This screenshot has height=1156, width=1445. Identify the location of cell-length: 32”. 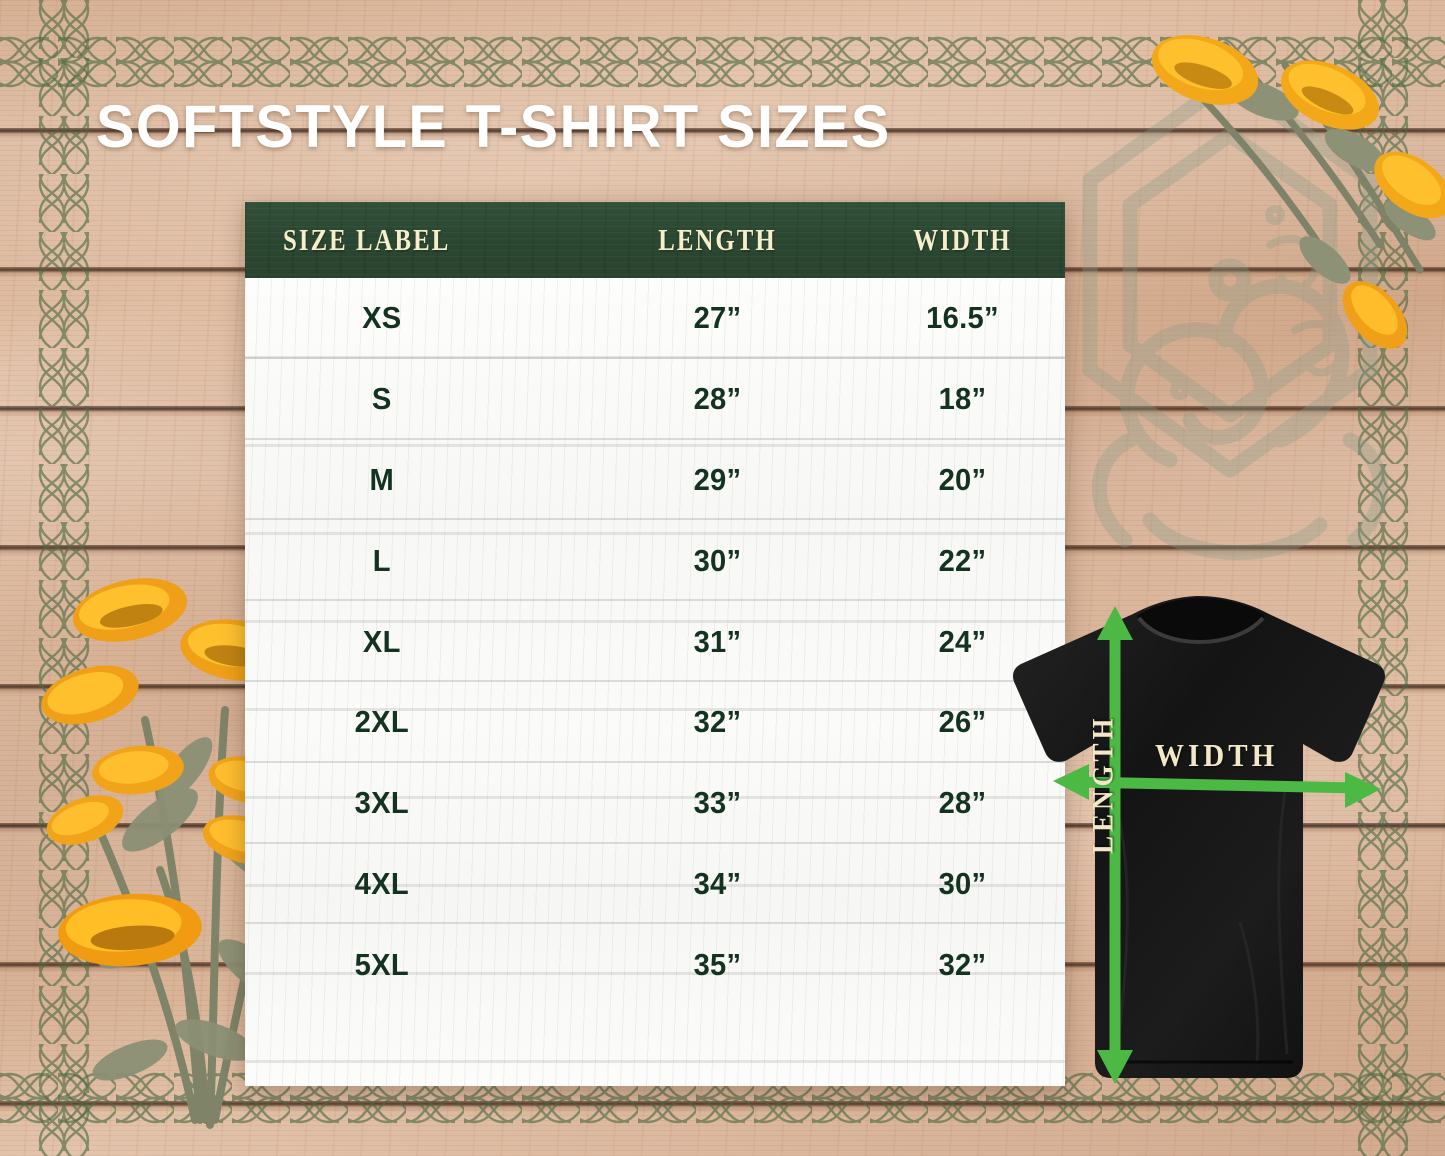
(717, 722).